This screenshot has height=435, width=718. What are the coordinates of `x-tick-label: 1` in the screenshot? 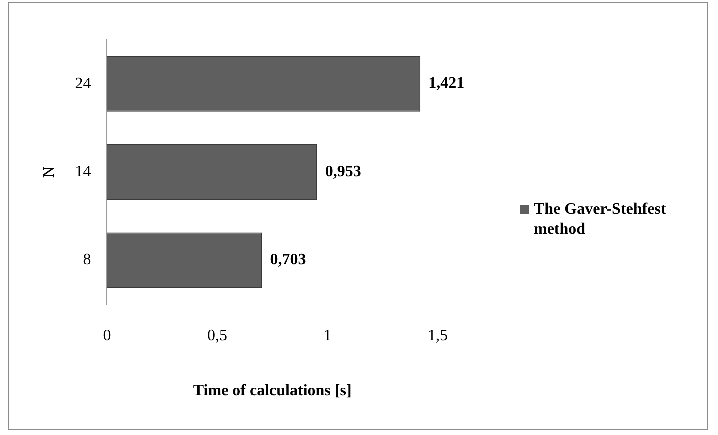 It's located at (328, 335).